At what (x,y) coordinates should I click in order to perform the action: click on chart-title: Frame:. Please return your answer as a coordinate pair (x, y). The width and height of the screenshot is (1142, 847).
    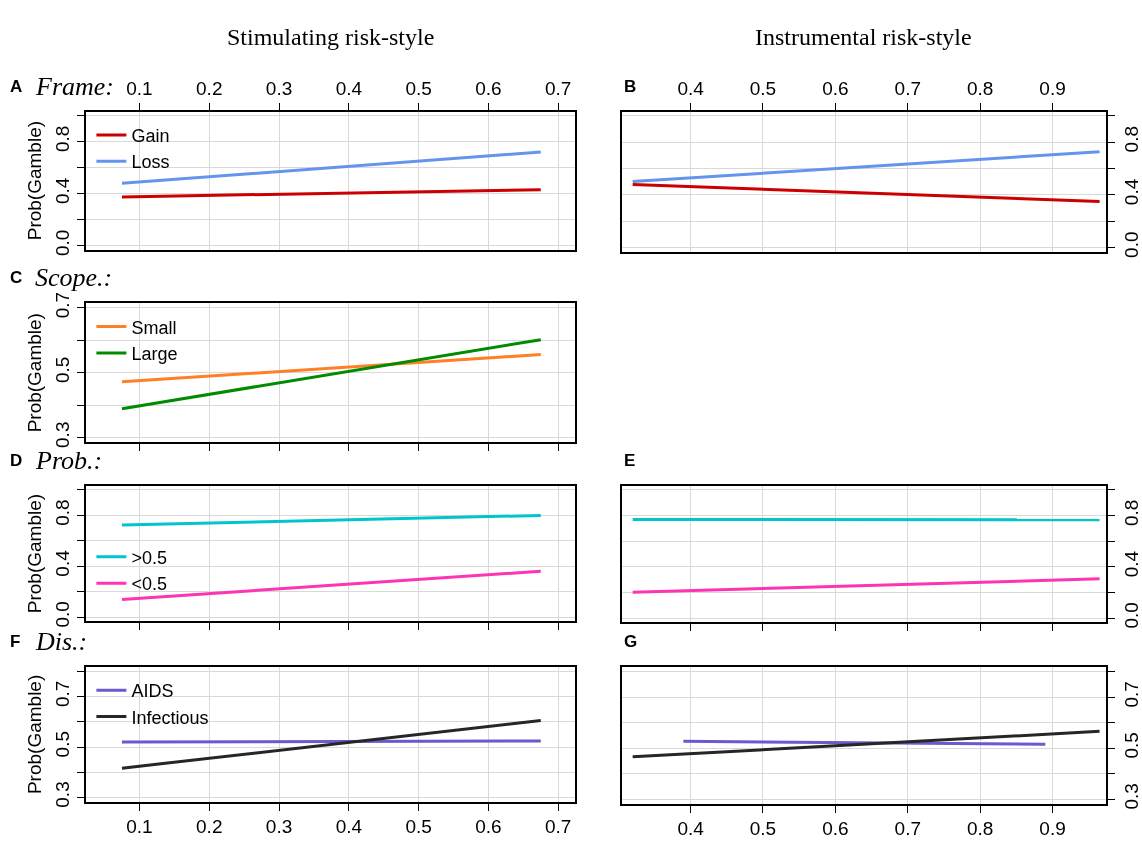
    Looking at the image, I should click on (74, 86).